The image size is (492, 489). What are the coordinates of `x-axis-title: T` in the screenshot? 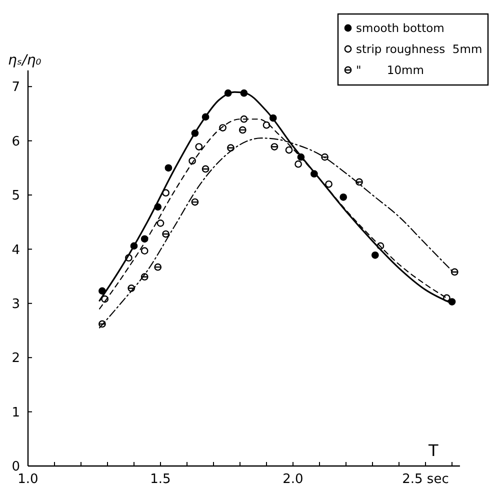 It's located at (433, 450).